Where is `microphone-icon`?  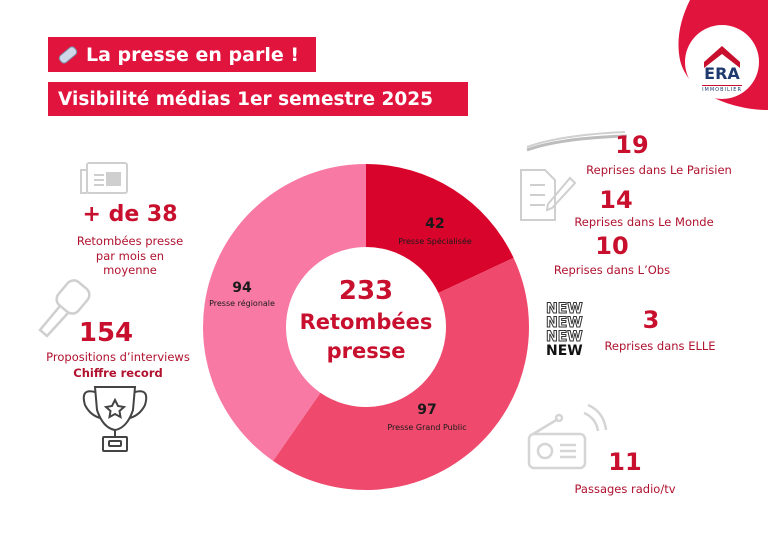
microphone-icon is located at coordinates (64, 308).